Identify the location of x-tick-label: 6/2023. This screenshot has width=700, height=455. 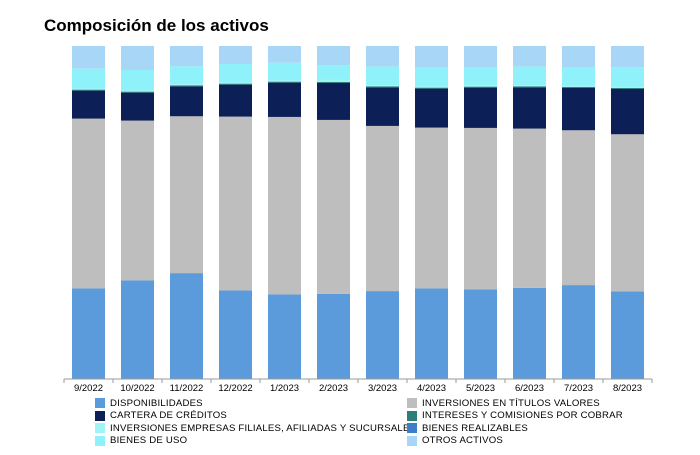
(529, 388).